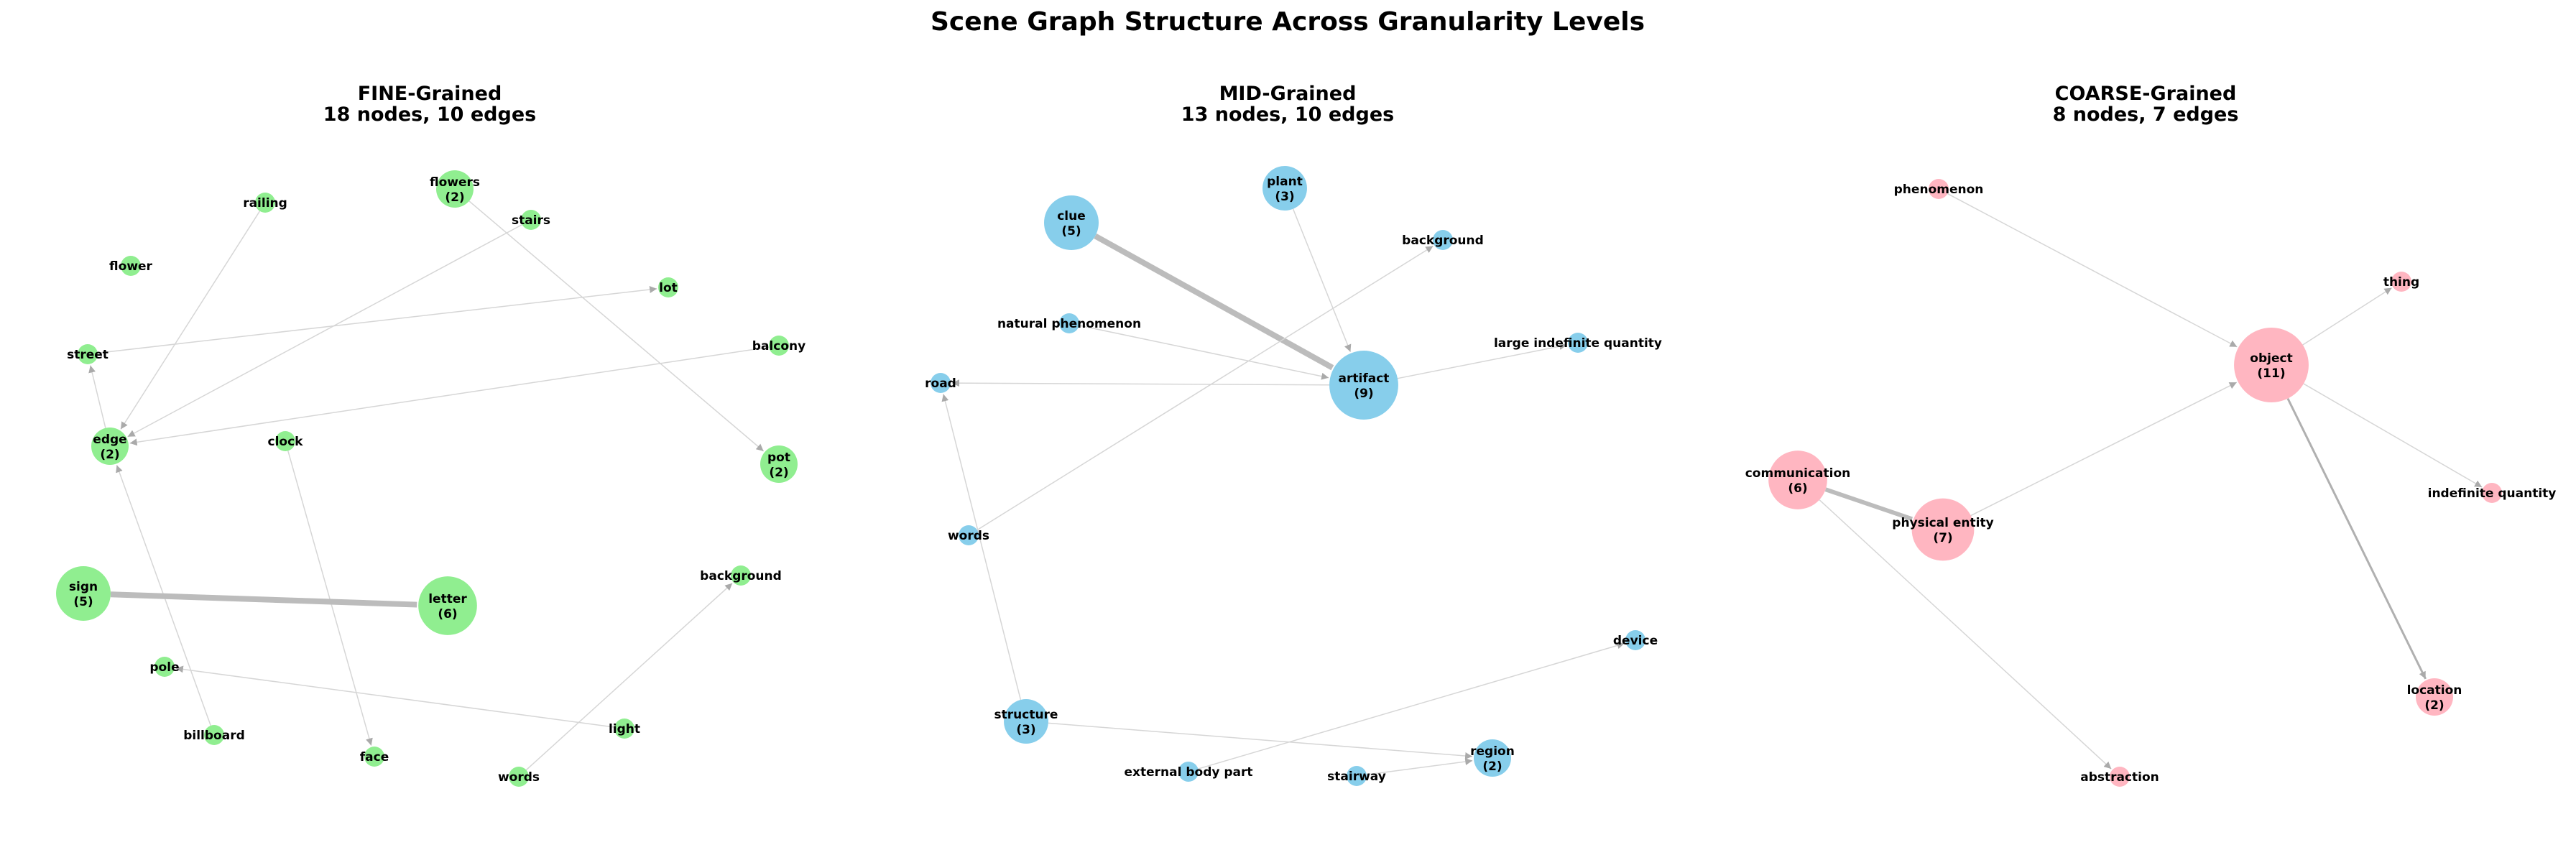  I want to click on edge-physical-entity-to-object, so click(2104, 449).